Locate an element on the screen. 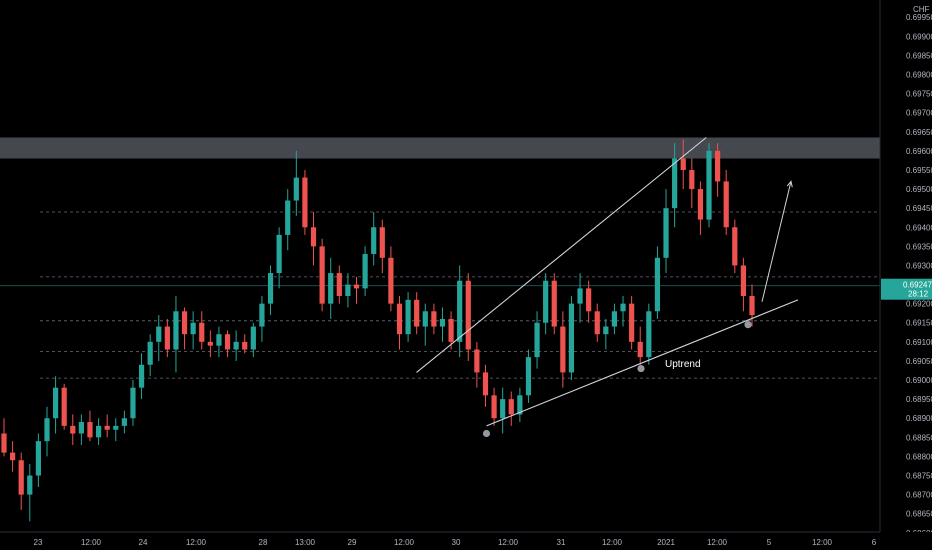  resistance-zone is located at coordinates (440, 148).